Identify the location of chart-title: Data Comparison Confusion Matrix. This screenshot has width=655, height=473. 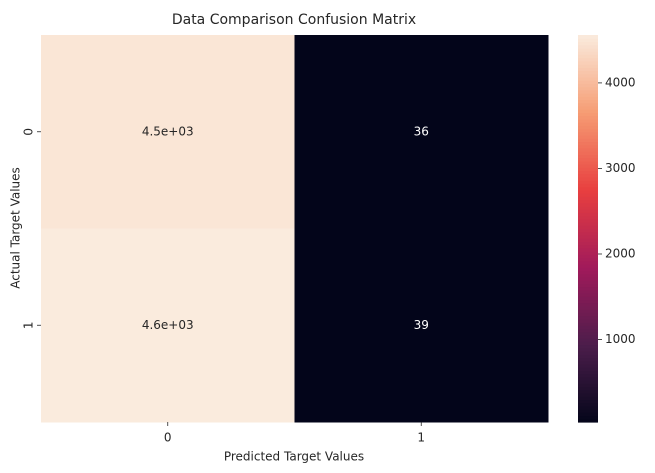
(294, 20).